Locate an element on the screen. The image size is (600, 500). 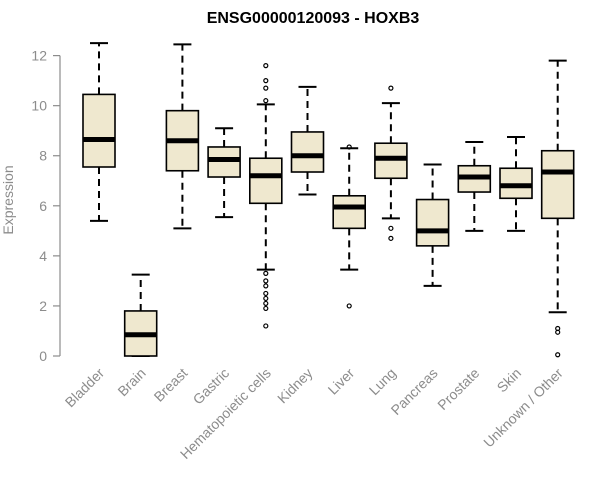
x-tick-label: Prostate is located at coordinates (458, 389).